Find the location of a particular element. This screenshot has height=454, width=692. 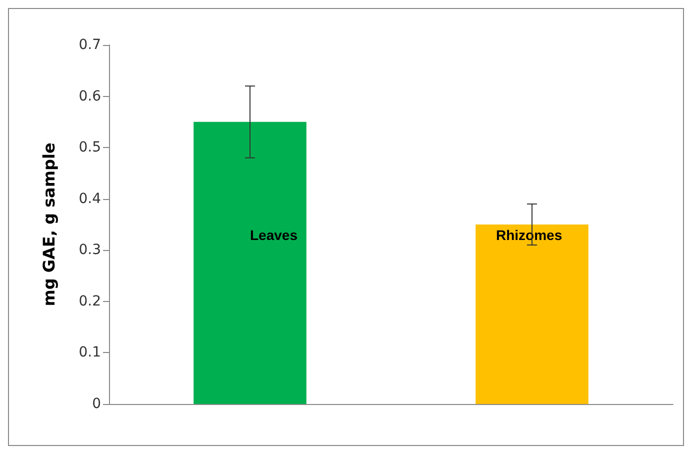

y-tick-label: 0 is located at coordinates (96, 404).